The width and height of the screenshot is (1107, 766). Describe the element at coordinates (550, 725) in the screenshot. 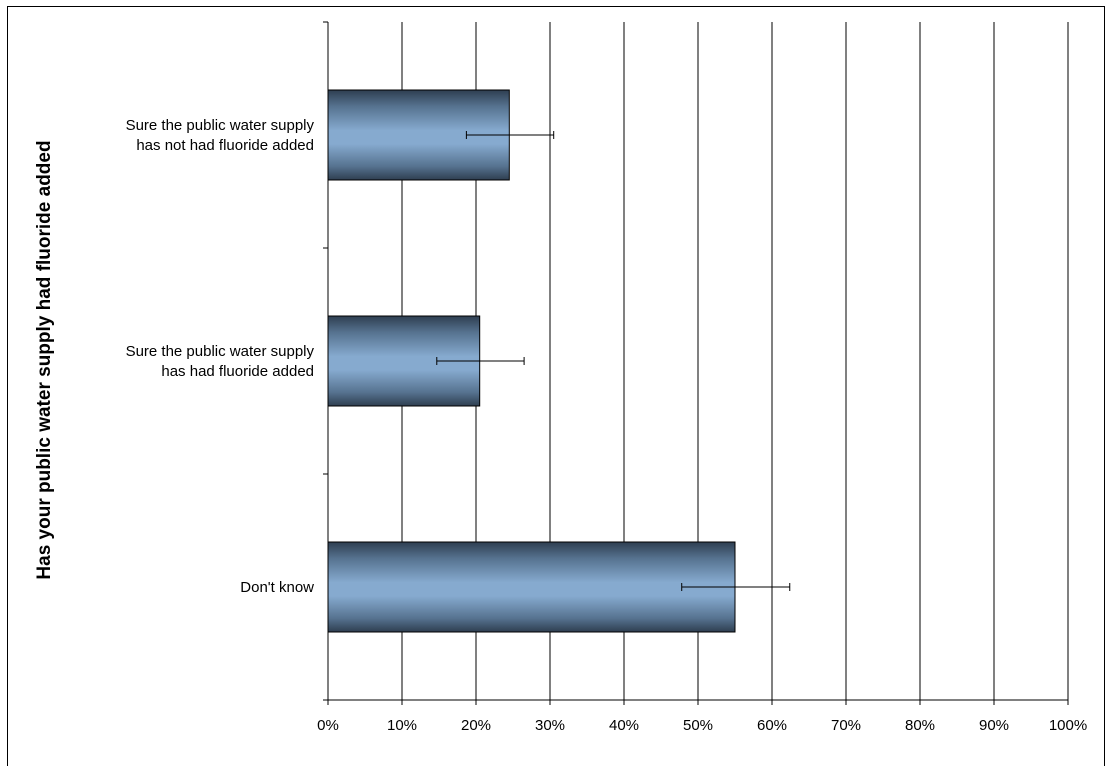

I see `x-tick-label: 30%` at that location.